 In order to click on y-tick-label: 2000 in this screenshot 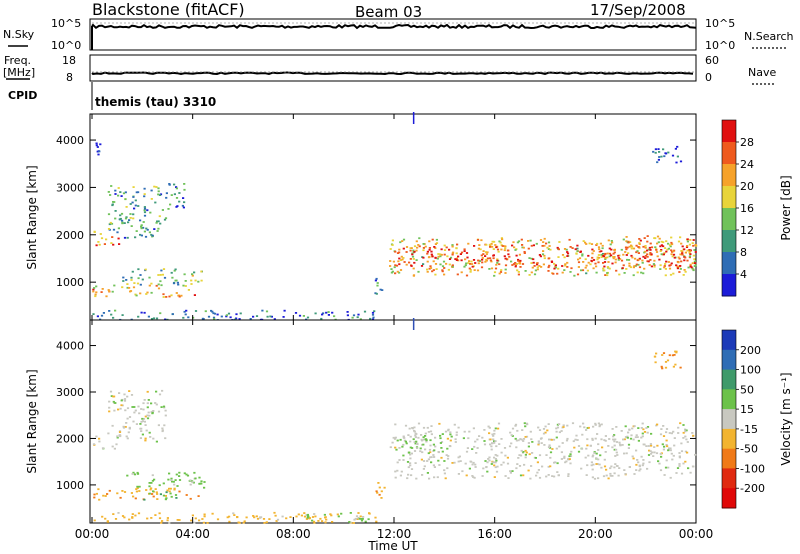, I will do `click(70, 438)`.